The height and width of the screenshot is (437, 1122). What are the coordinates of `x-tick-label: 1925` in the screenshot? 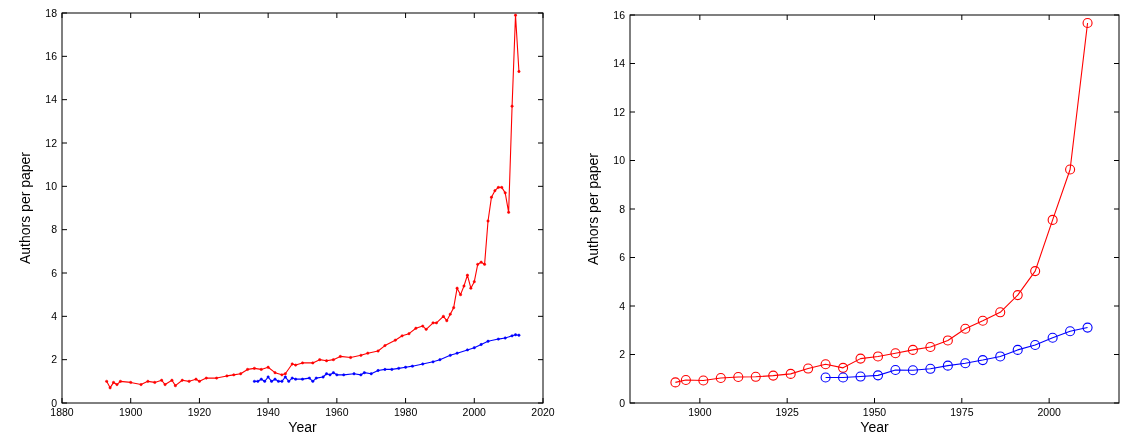 It's located at (787, 412).